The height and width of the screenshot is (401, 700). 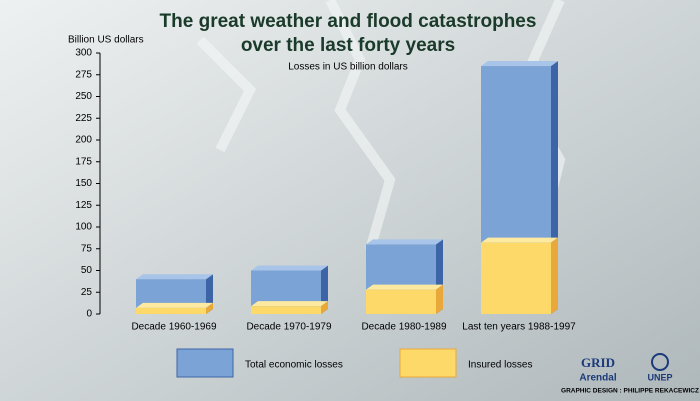 What do you see at coordinates (348, 21) in the screenshot?
I see `chart-title: The great weather and flood catastrophes` at bounding box center [348, 21].